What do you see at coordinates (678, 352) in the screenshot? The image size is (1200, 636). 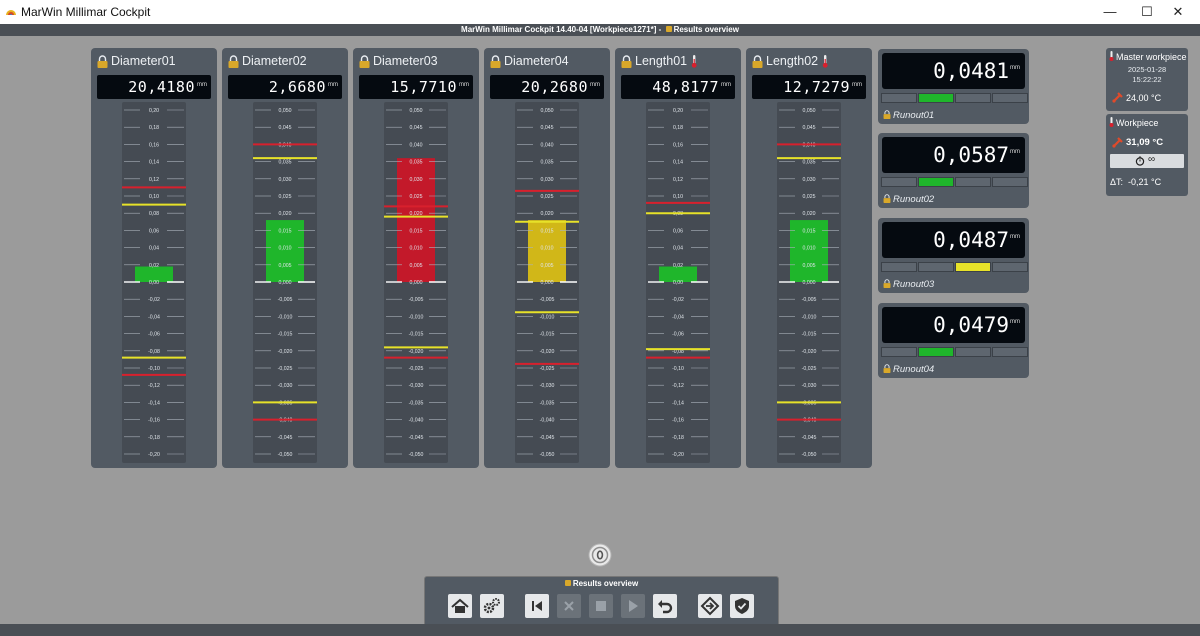 I see `tick-label: -0,08` at bounding box center [678, 352].